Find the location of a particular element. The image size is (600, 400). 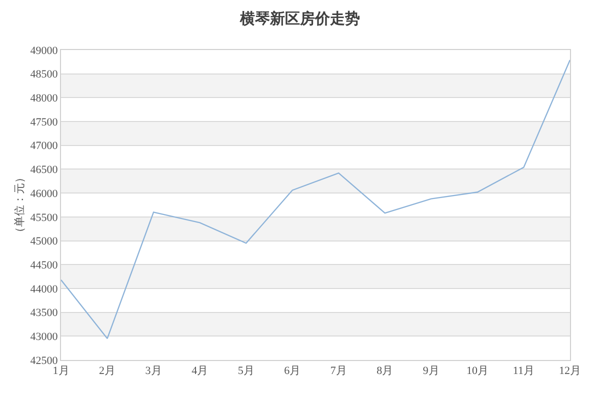

x-tick-label: 5月 is located at coordinates (246, 371).